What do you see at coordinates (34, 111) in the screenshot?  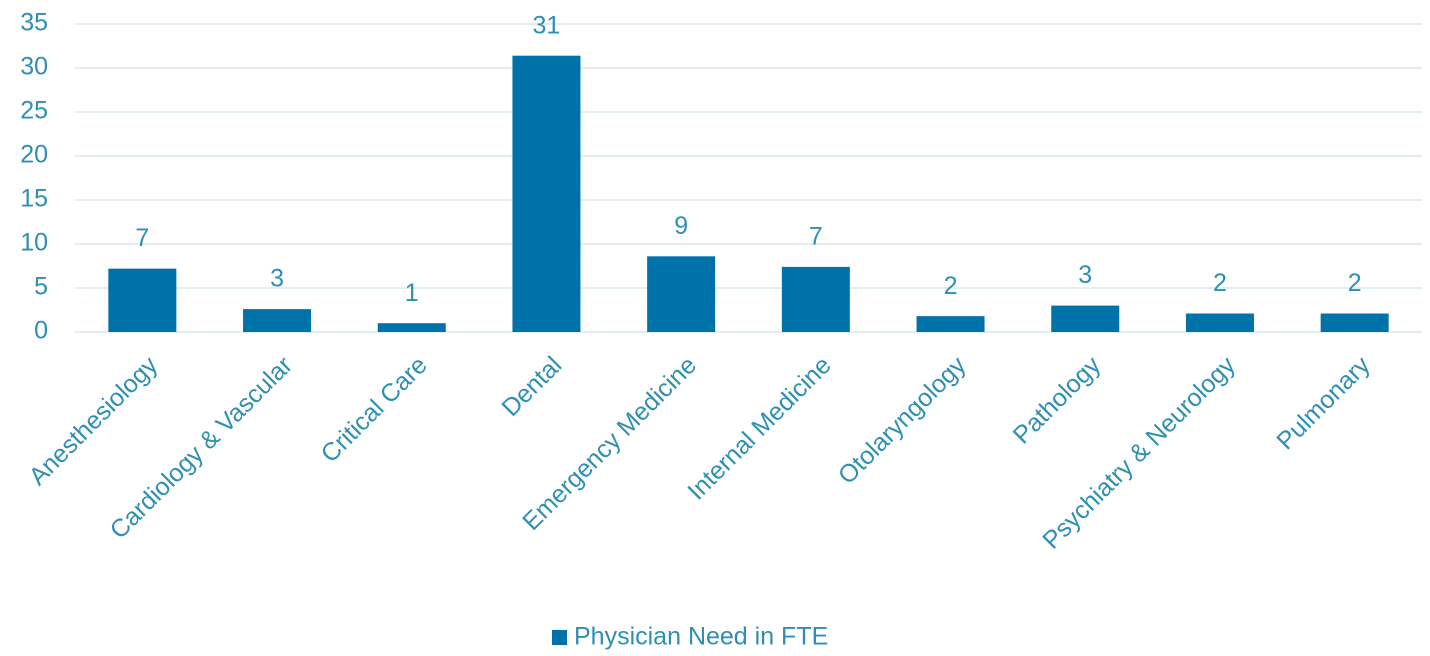 I see `y-tick-label: 25` at bounding box center [34, 111].